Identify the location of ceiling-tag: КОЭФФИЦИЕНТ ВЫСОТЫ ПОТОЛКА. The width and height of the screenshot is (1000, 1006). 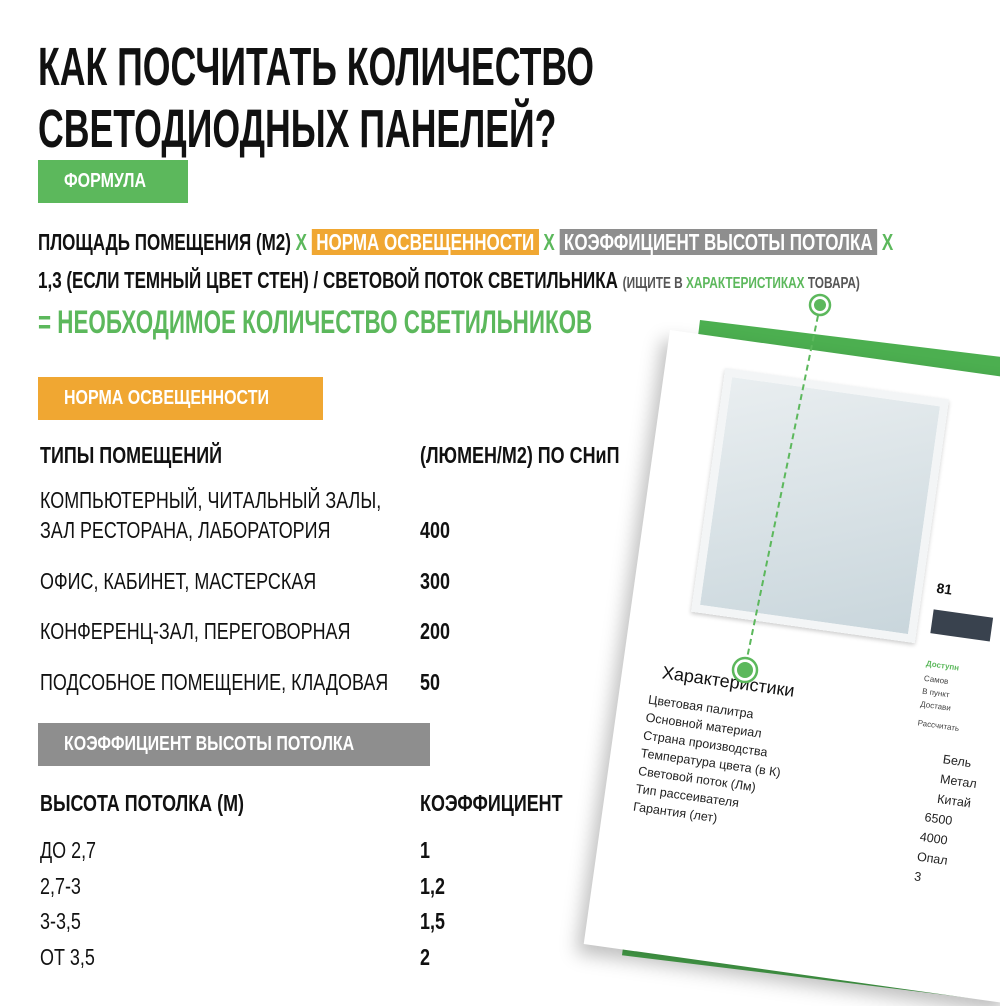
(234, 744).